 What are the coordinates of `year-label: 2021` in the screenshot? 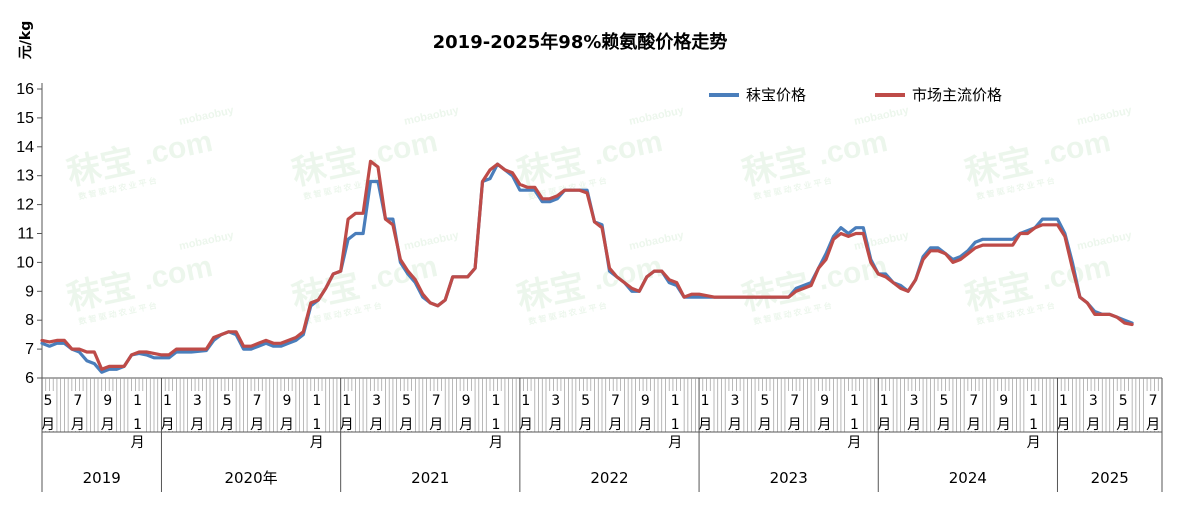 It's located at (430, 478).